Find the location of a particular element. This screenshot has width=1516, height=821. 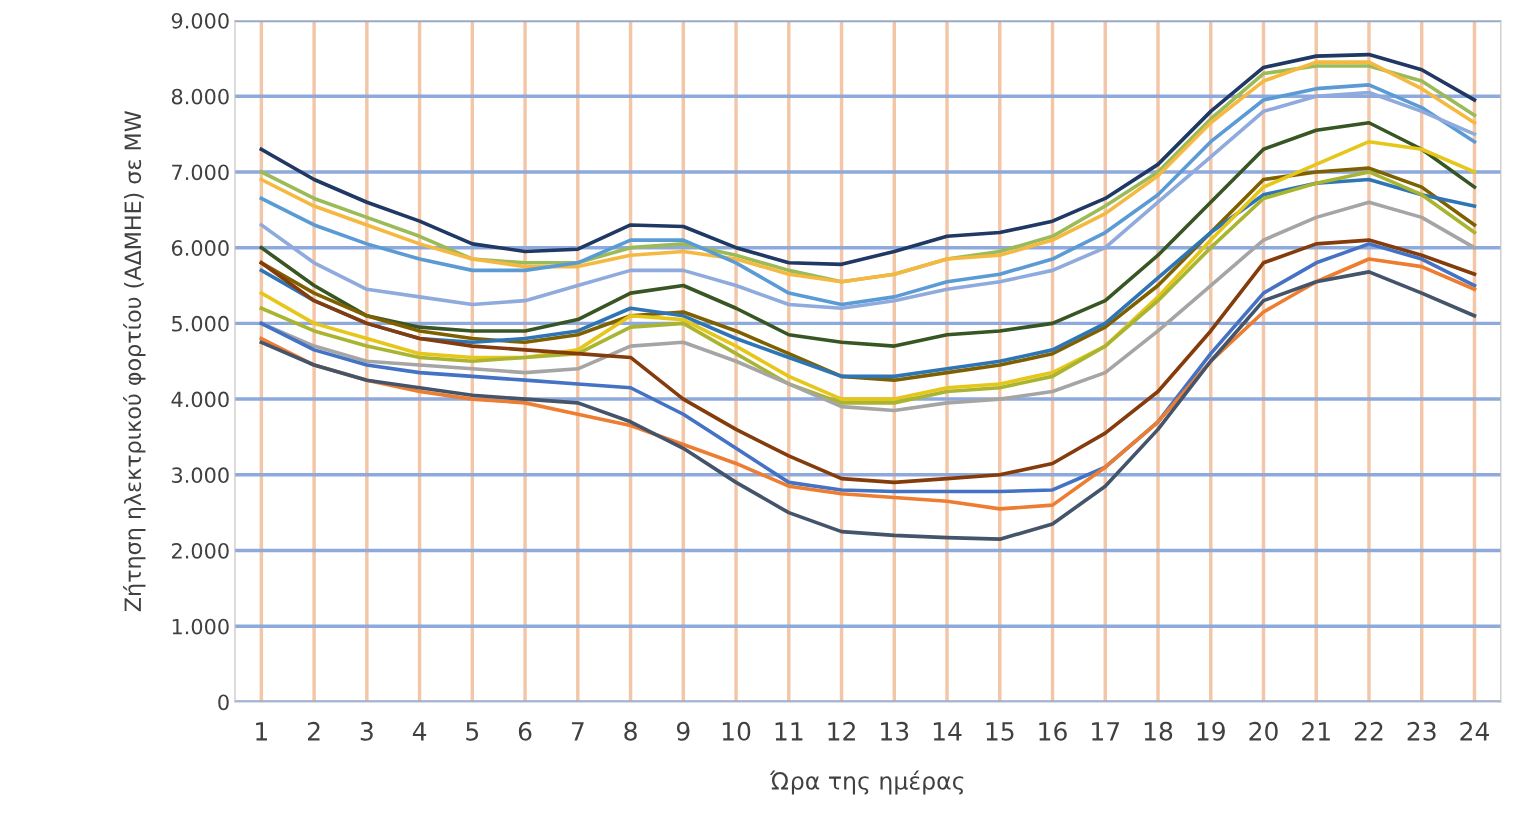

y-tick-label: 1.000 is located at coordinates (200, 626).